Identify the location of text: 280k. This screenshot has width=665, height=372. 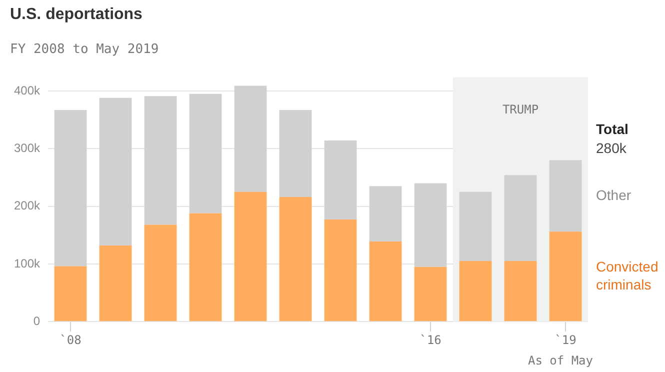
(612, 148).